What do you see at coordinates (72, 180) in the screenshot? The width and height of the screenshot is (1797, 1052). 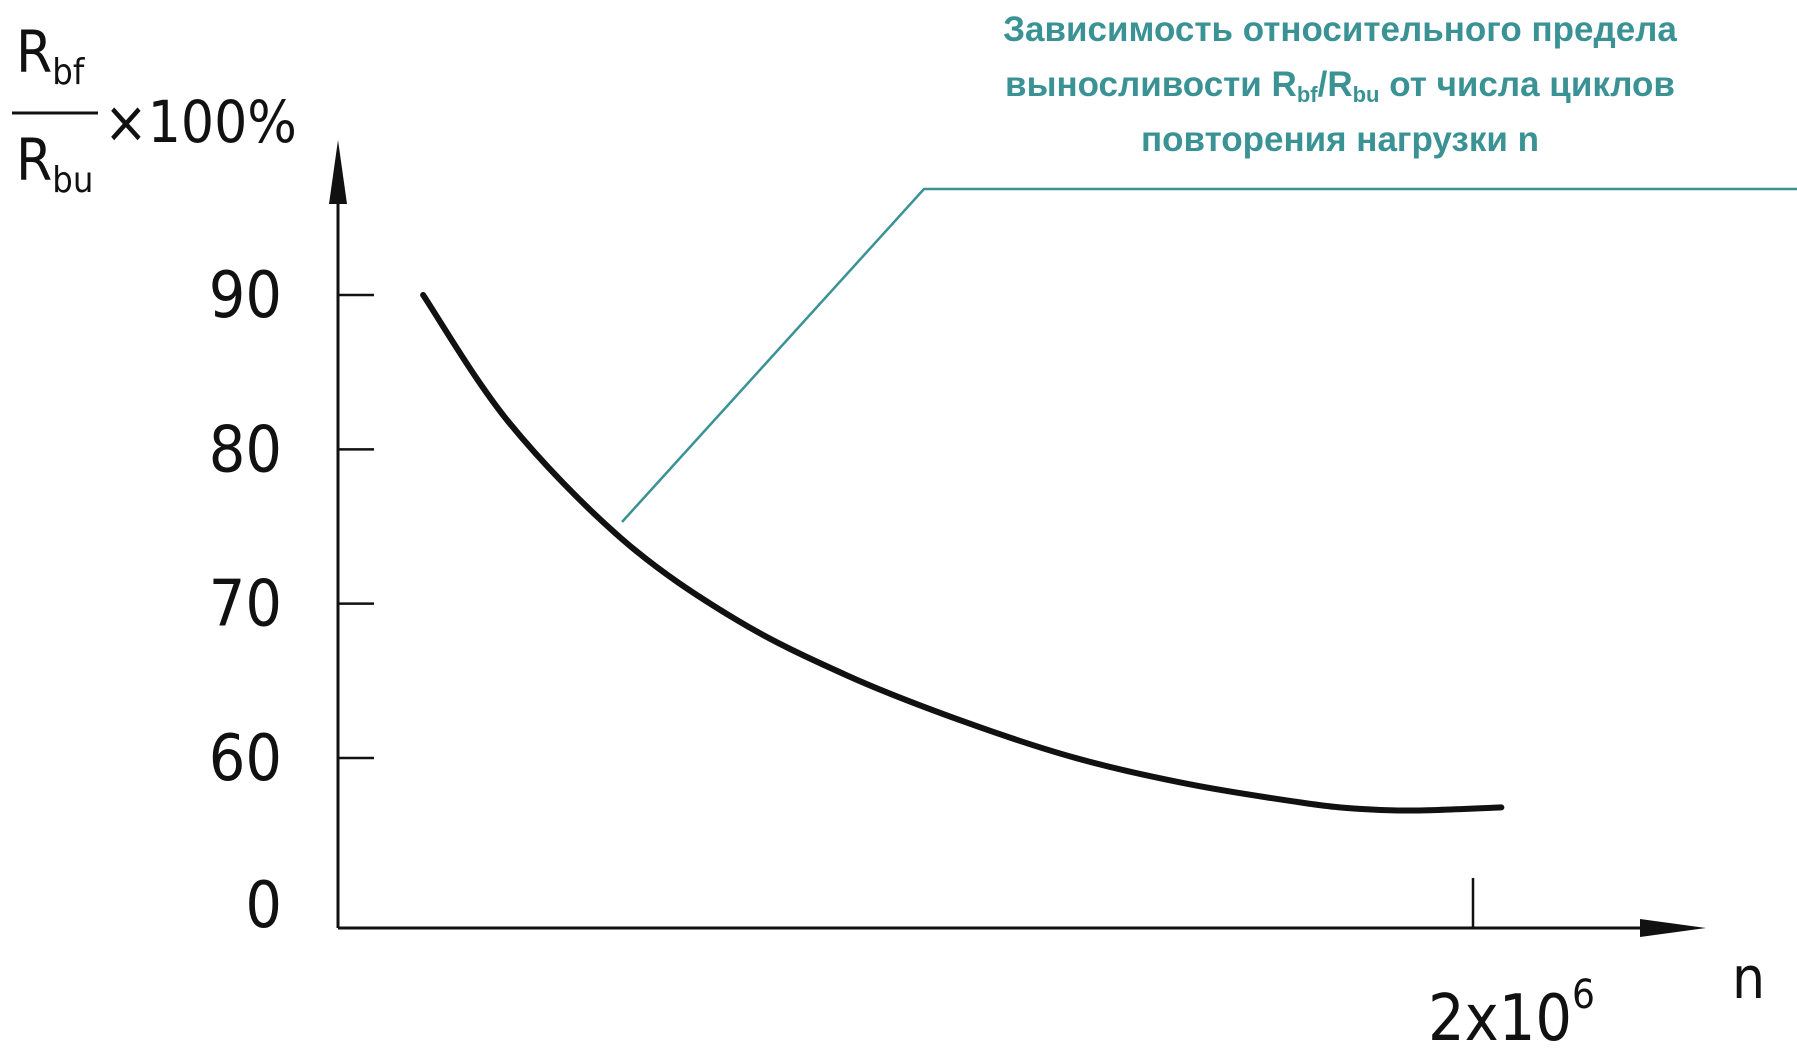 I see `y-label-den-sub: bu` at bounding box center [72, 180].